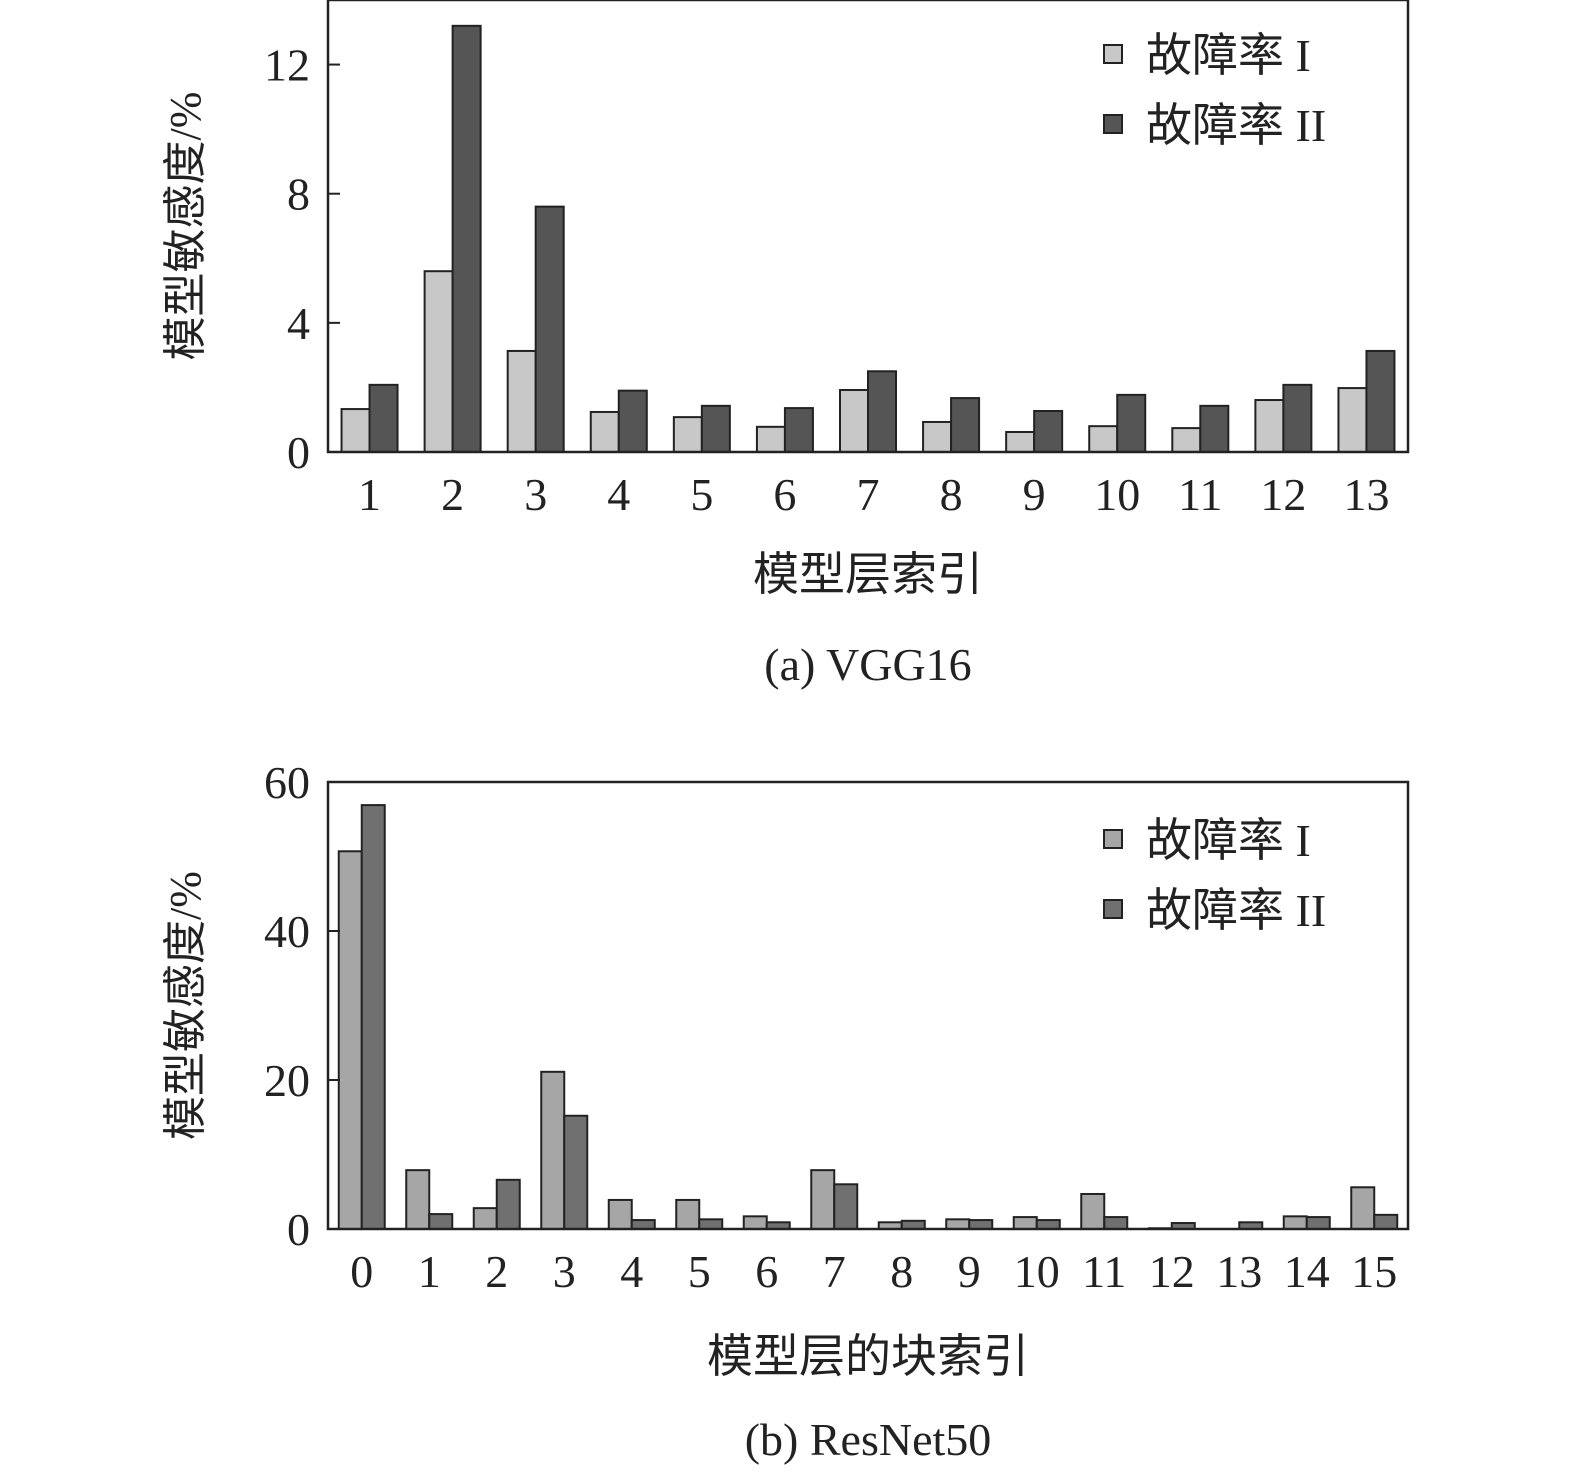  What do you see at coordinates (868, 574) in the screenshot?
I see `x-axis-label: 模型层索引` at bounding box center [868, 574].